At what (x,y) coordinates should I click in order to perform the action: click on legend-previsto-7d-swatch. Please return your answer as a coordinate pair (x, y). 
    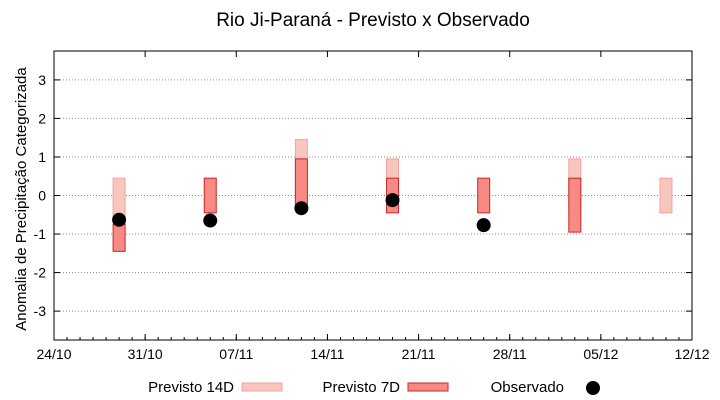
    Looking at the image, I should click on (428, 387).